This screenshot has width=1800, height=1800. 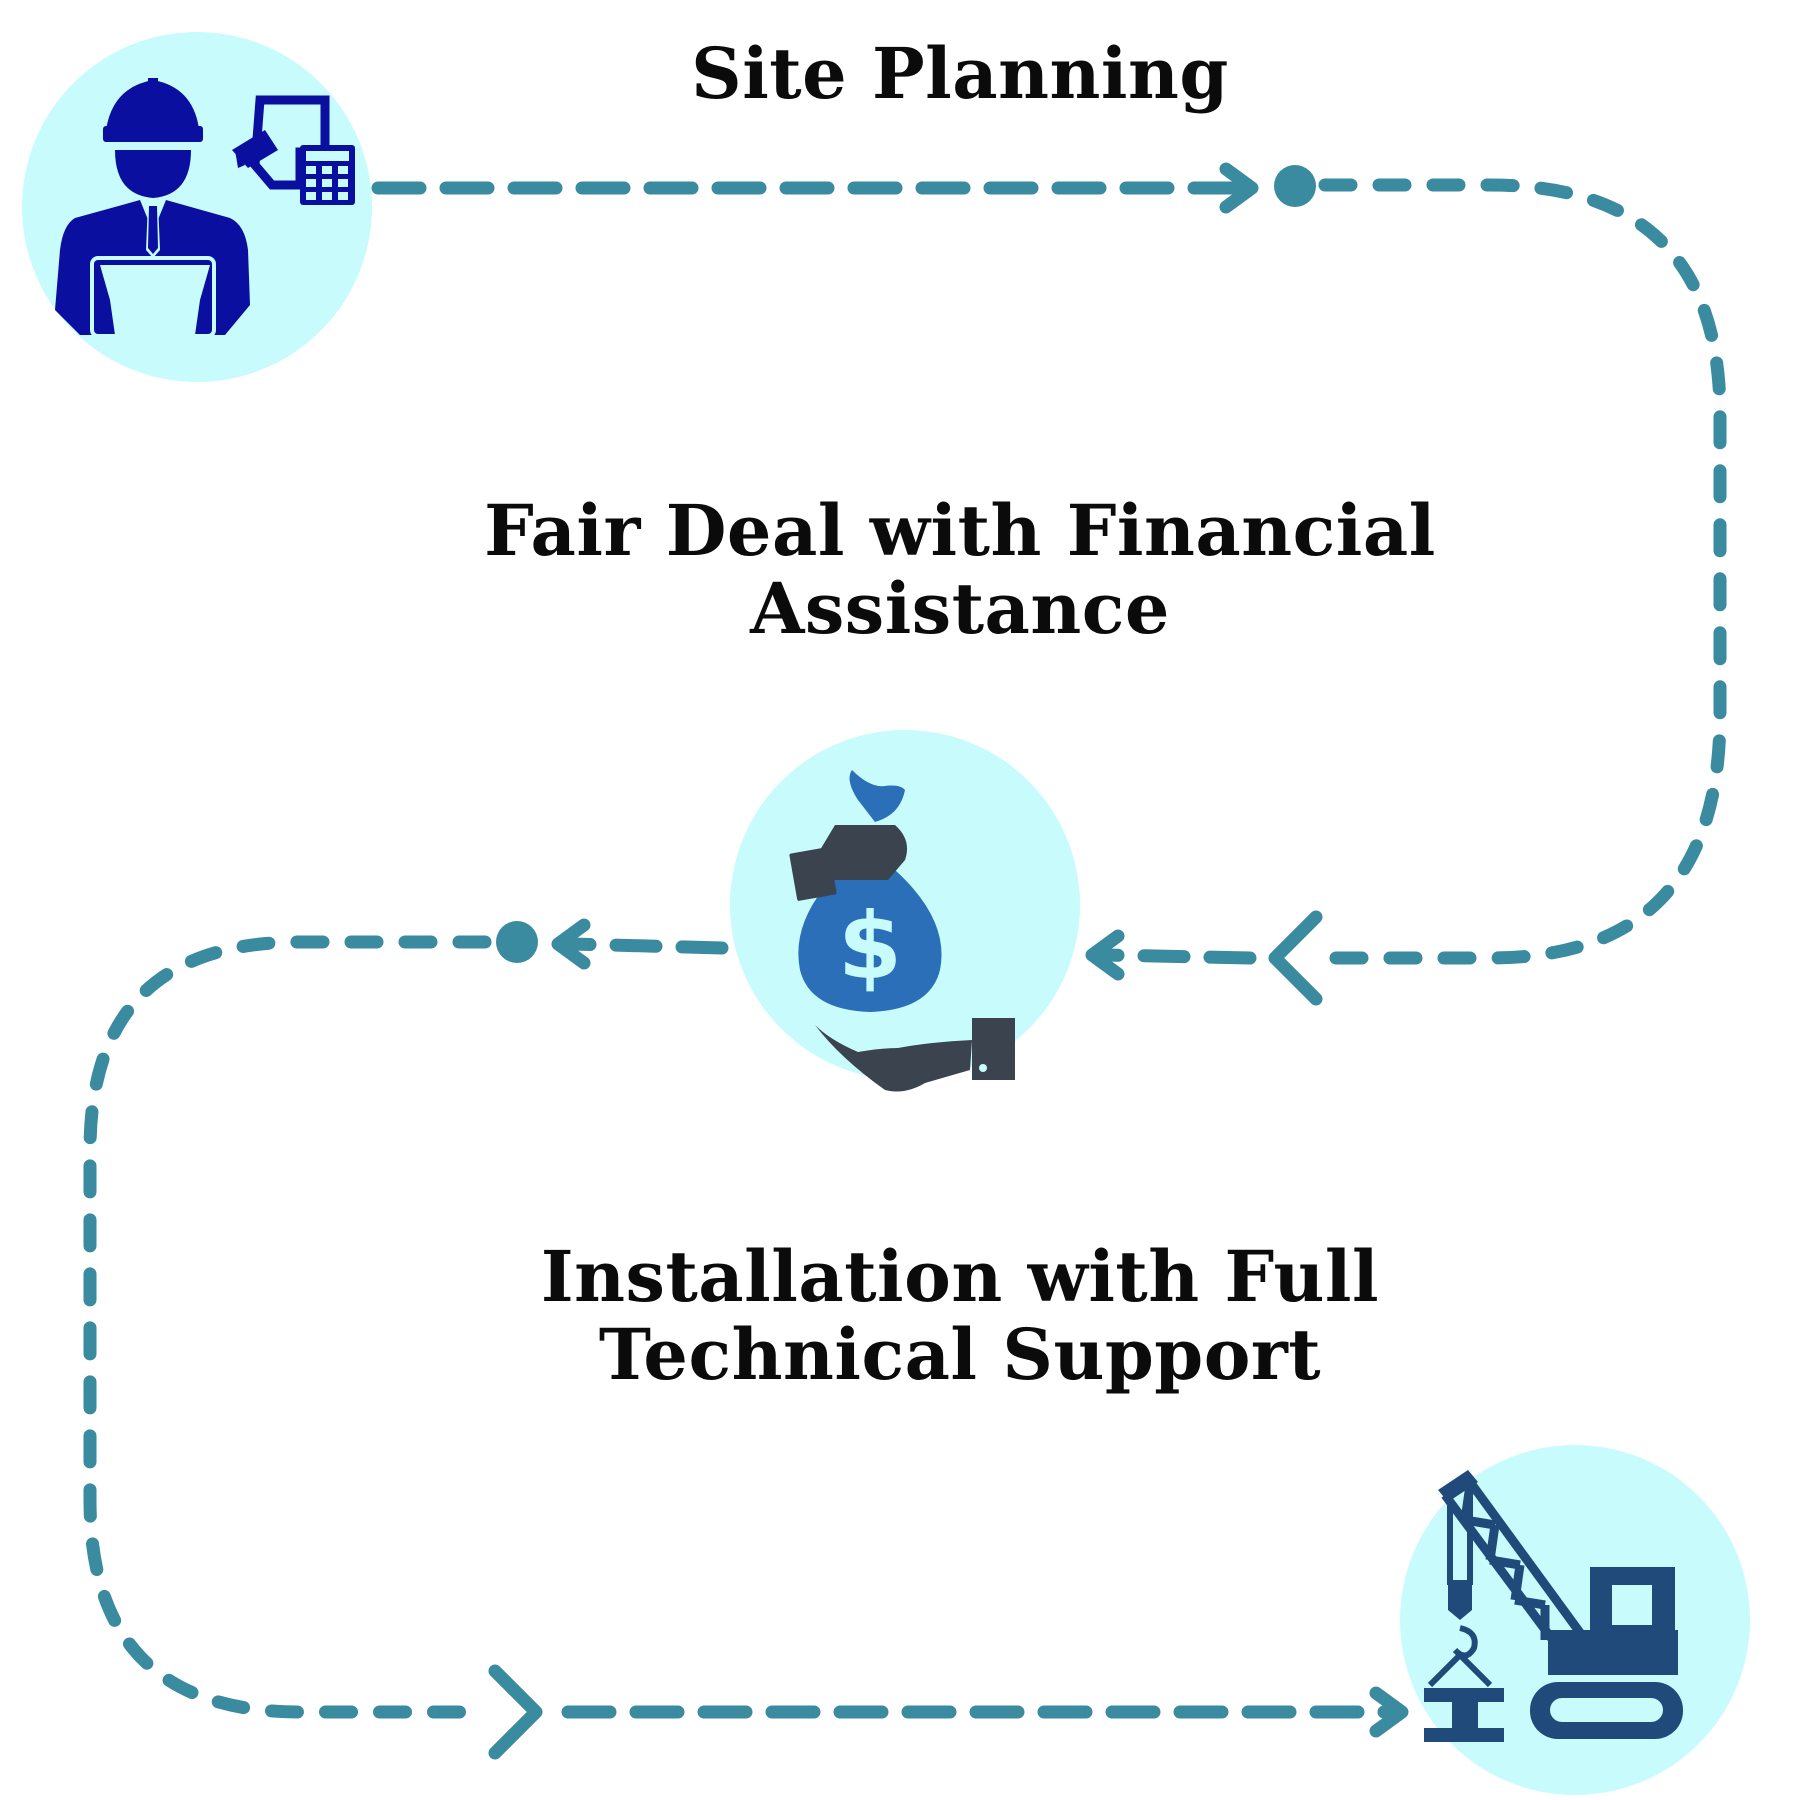 I want to click on step-3-title: Installation with Full Technical Support, so click(x=960, y=1316).